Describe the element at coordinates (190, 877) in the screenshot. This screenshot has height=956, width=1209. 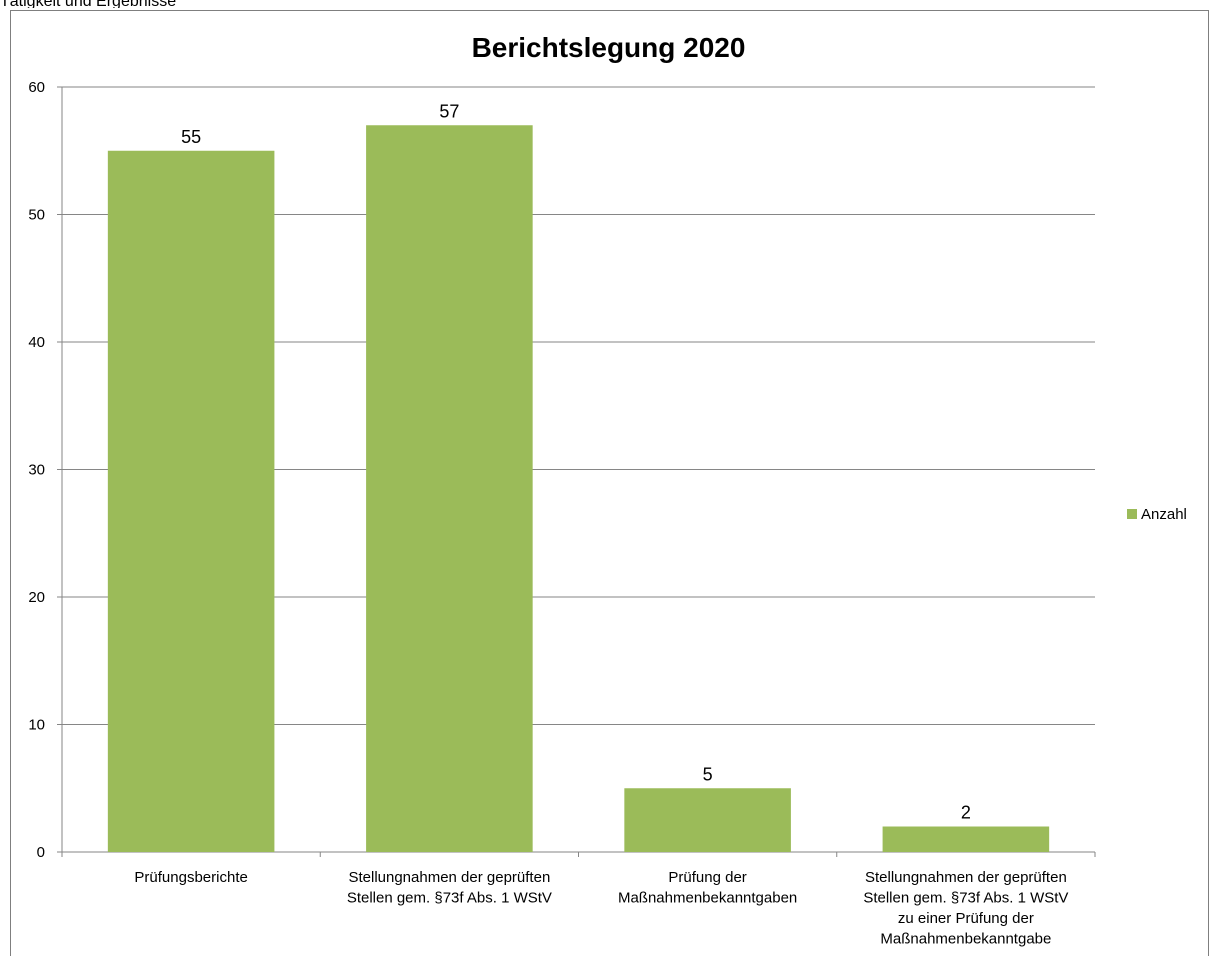
I see `category-label-1: Prüfungsberichte` at that location.